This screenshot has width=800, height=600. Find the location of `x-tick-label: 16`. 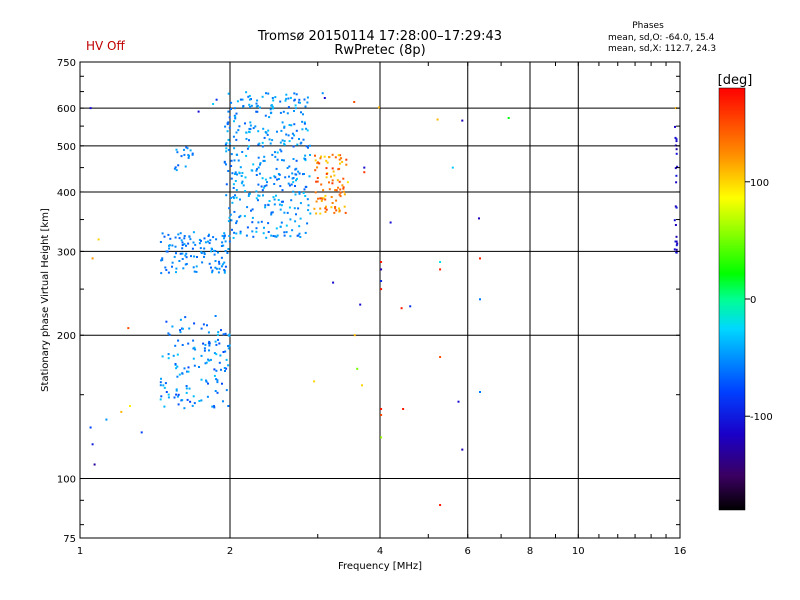

x-tick-label: 16 is located at coordinates (680, 551).